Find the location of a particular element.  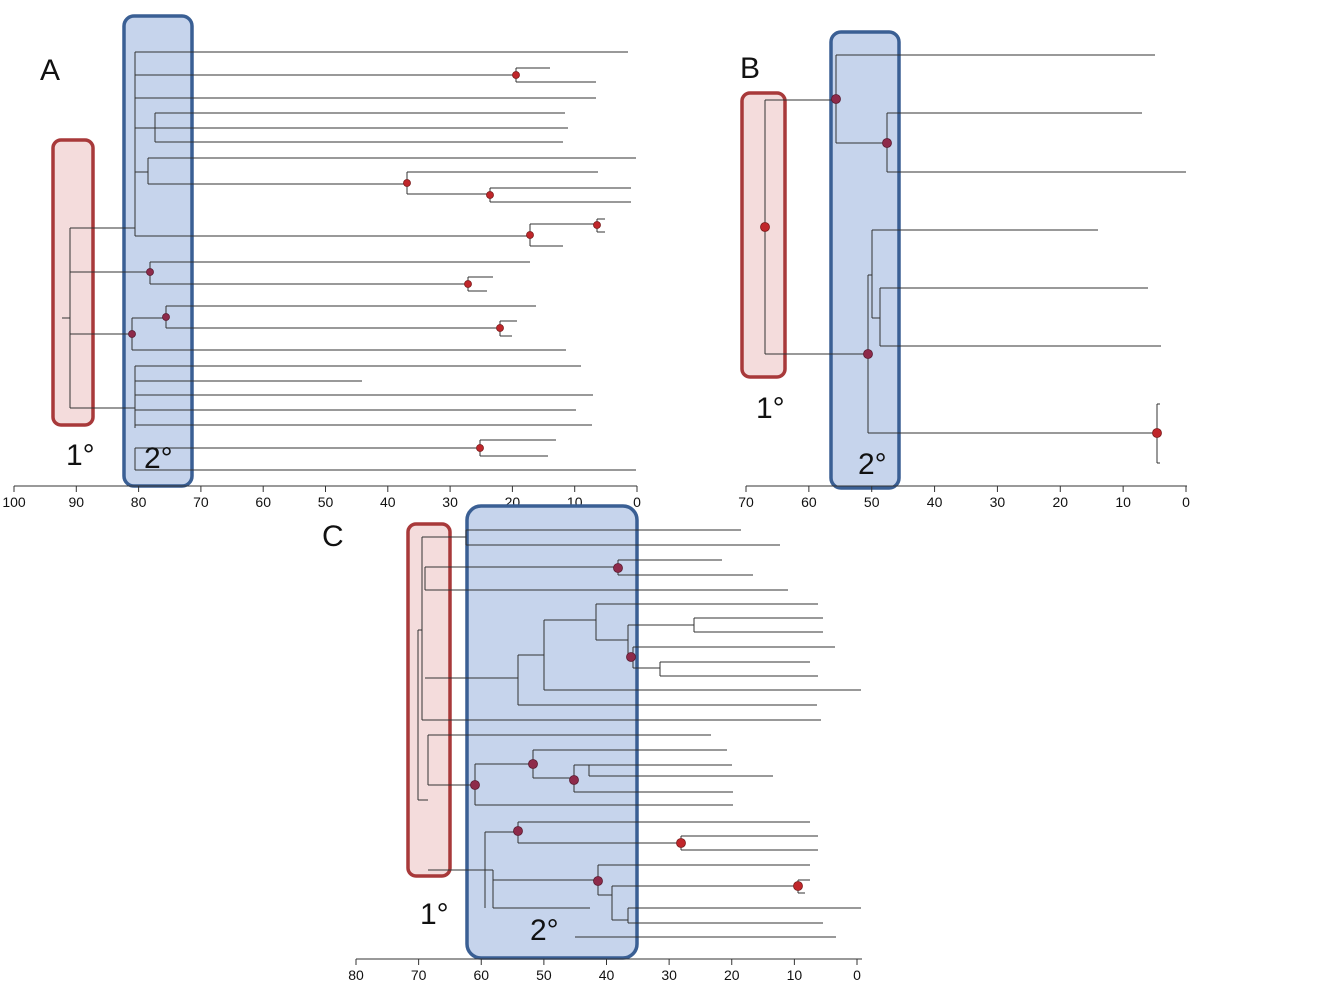

panel-a-nodes is located at coordinates (364, 261).